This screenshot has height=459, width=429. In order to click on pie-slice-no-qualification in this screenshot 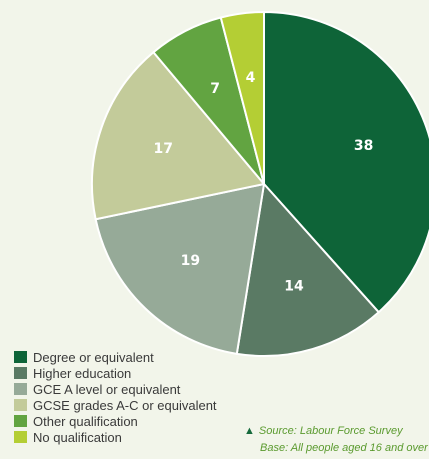, I will do `click(242, 98)`.